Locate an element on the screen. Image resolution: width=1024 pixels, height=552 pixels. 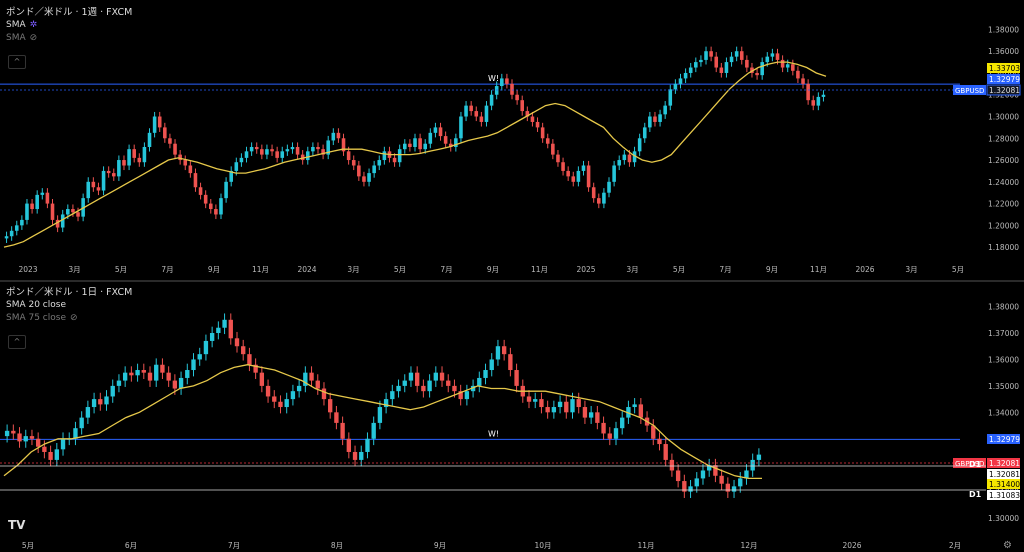
x-tick-label: 5月 is located at coordinates (121, 269).